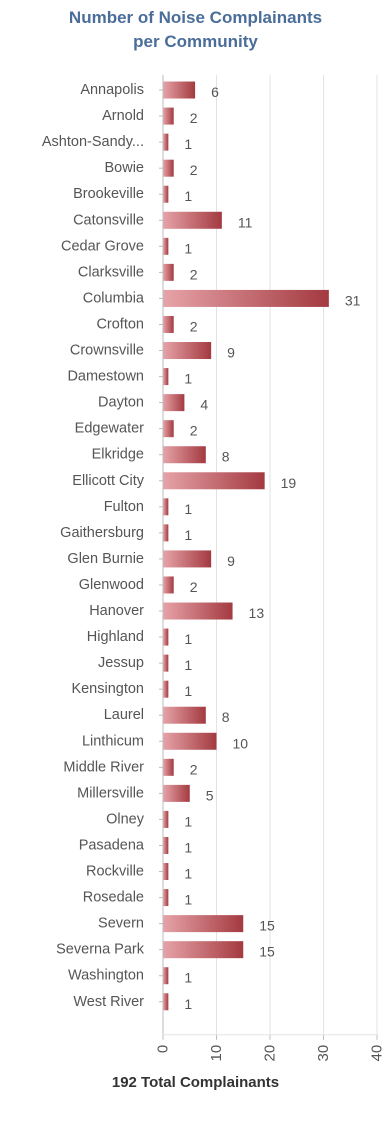 The width and height of the screenshot is (391, 1127). I want to click on category-label: Highland, so click(115, 637).